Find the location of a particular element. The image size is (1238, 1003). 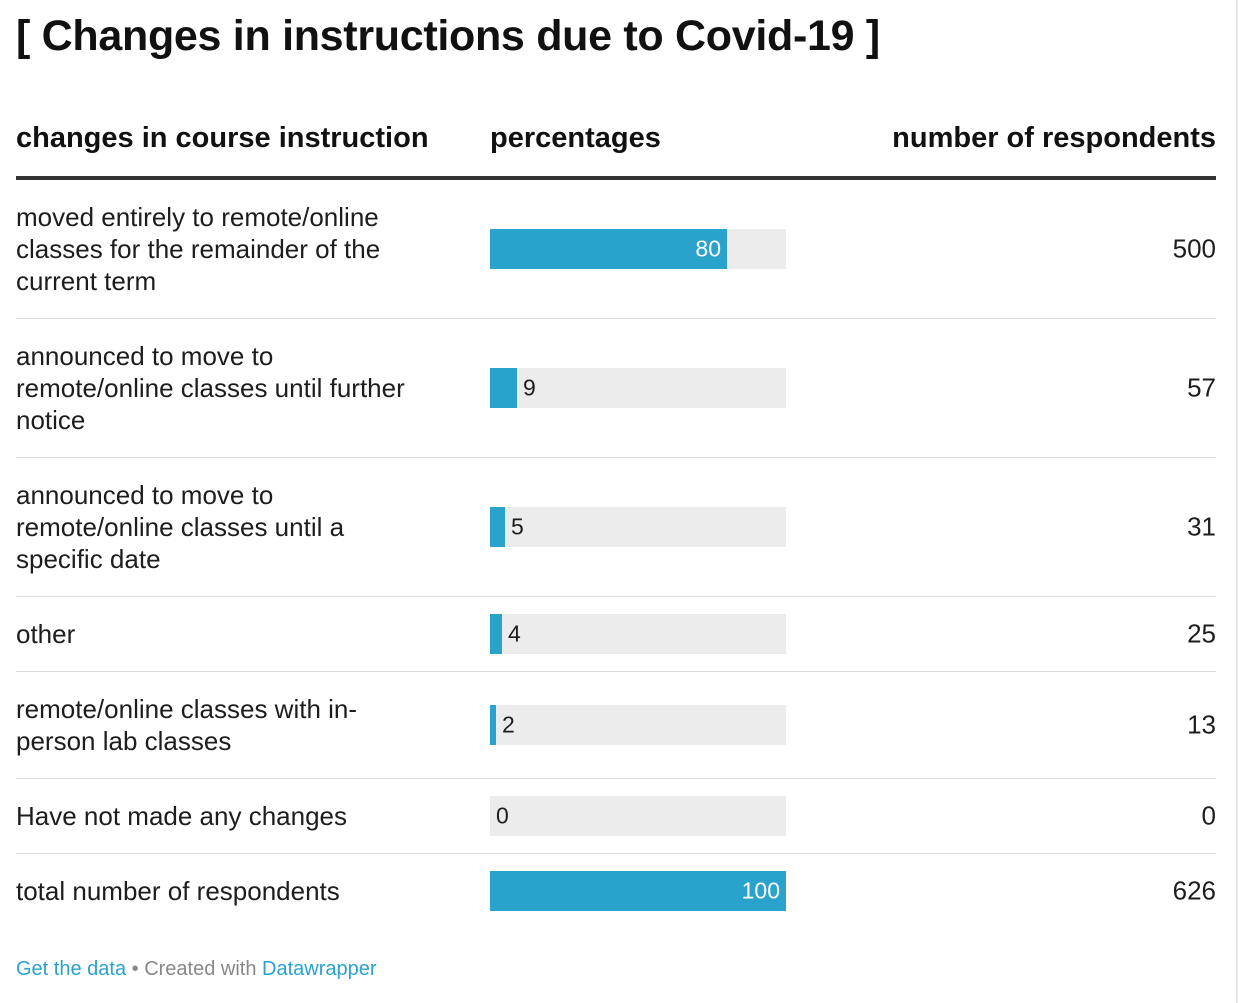

bar-track: 80 is located at coordinates (638, 249).